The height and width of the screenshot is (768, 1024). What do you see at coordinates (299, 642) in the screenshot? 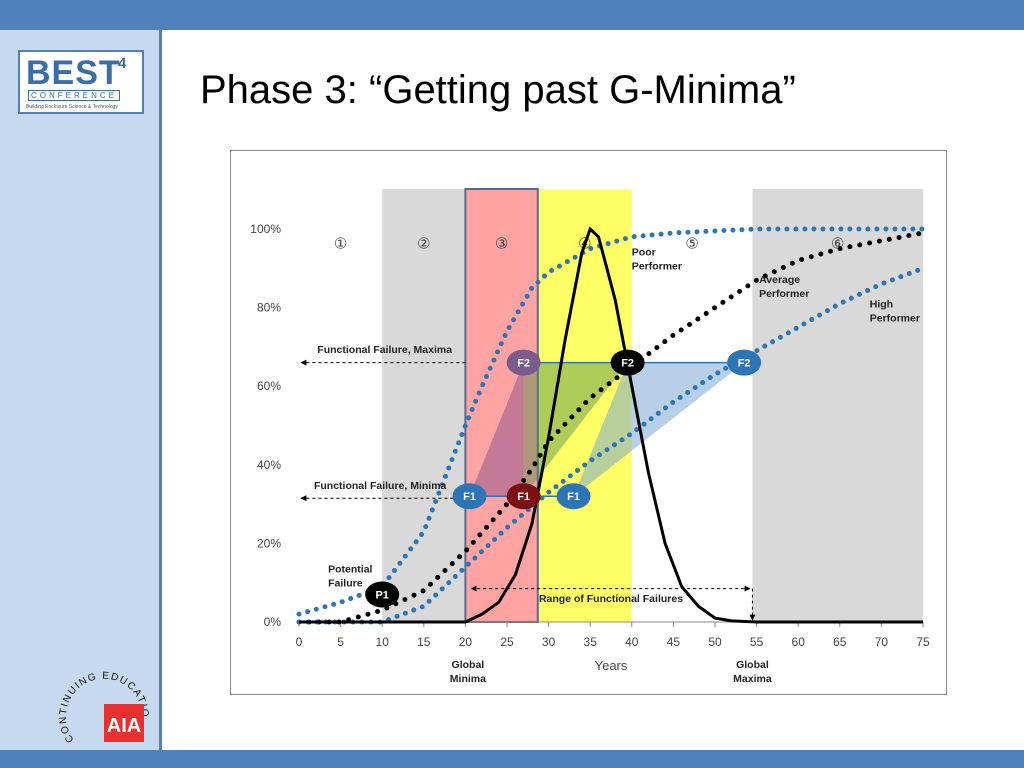
I see `x-tick-label: 0` at bounding box center [299, 642].